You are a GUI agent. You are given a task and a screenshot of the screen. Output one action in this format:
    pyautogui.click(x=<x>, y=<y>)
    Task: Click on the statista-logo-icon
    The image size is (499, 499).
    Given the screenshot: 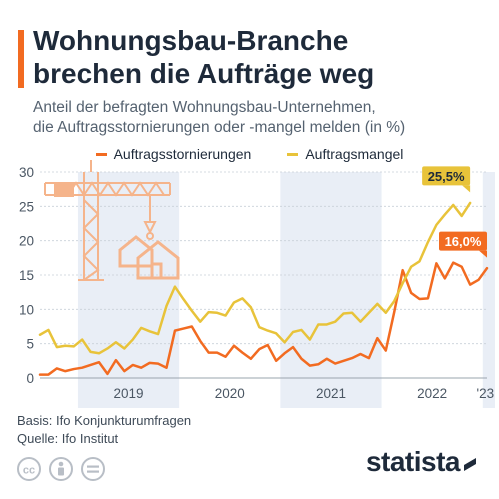 What is the action you would take?
    pyautogui.click(x=470, y=464)
    